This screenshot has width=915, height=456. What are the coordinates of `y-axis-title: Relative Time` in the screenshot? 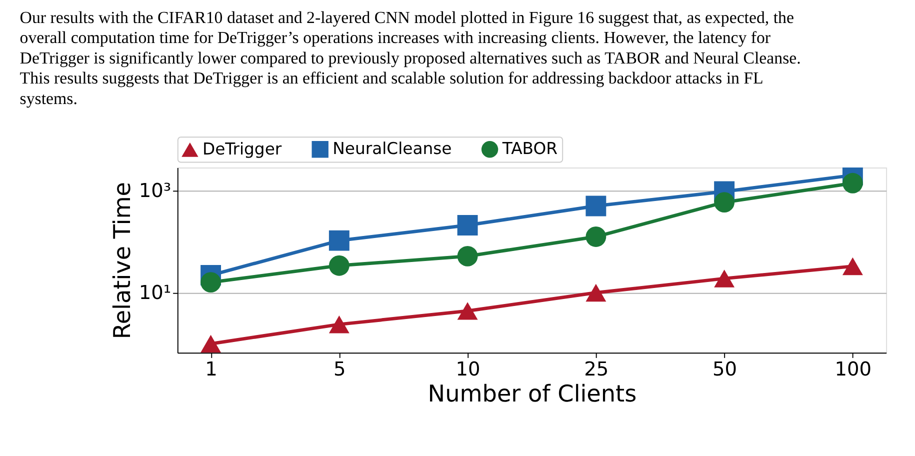 It's located at (123, 261).